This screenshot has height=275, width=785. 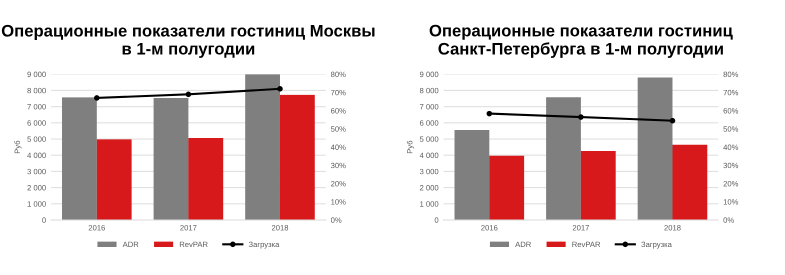 I want to click on chart-title: Операционные показатели гостиниц Москвы в 1-м полугодии, so click(x=188, y=41).